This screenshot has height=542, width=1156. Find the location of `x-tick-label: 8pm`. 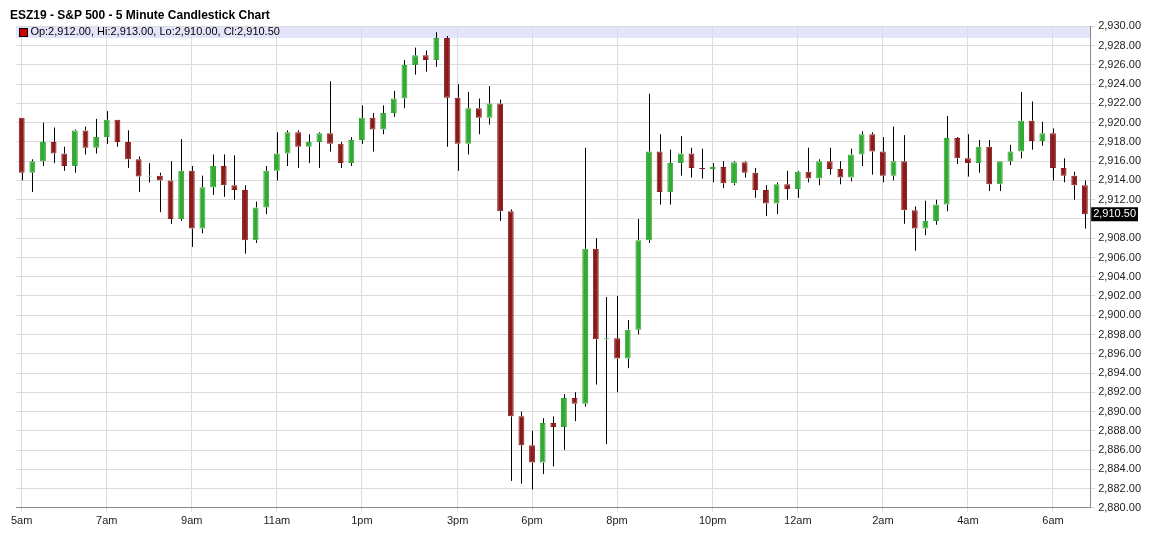

x-tick-label: 8pm is located at coordinates (617, 520).